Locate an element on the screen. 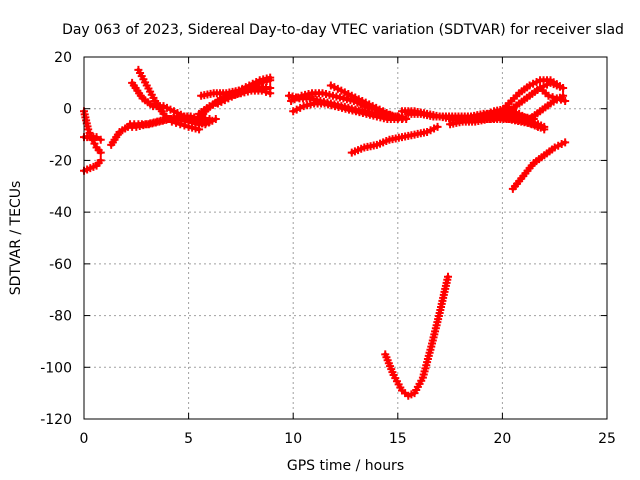 The height and width of the screenshot is (480, 640). series-s15 is located at coordinates (366, 102).